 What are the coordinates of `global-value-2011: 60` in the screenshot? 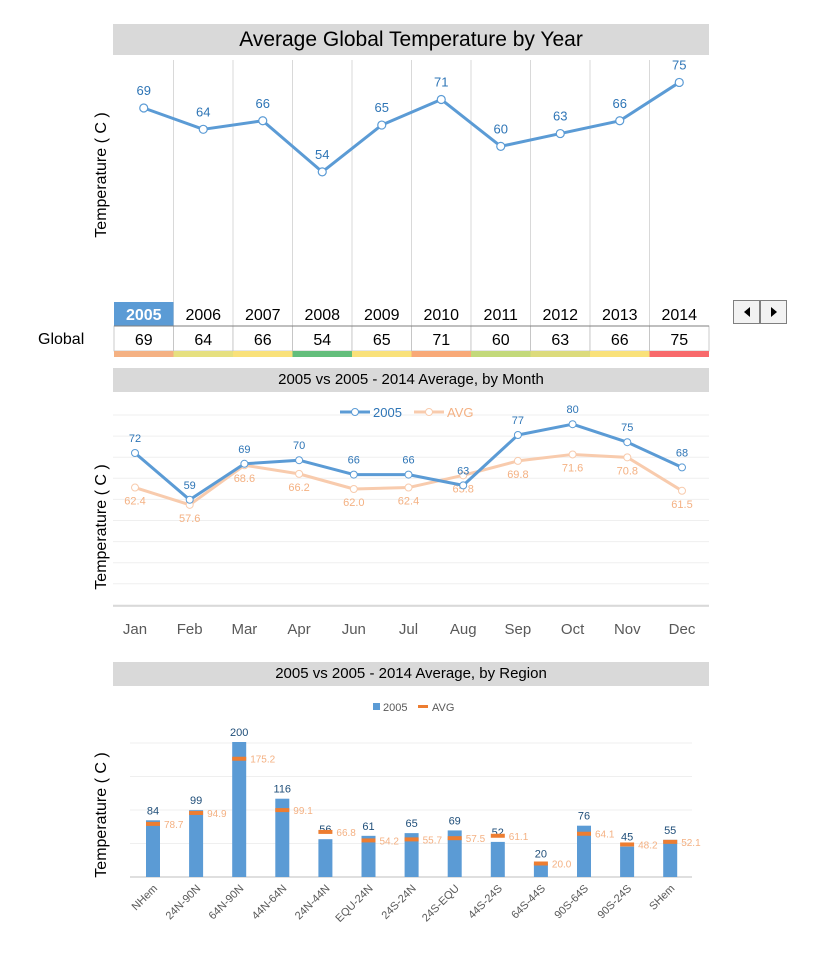 It's located at (501, 340).